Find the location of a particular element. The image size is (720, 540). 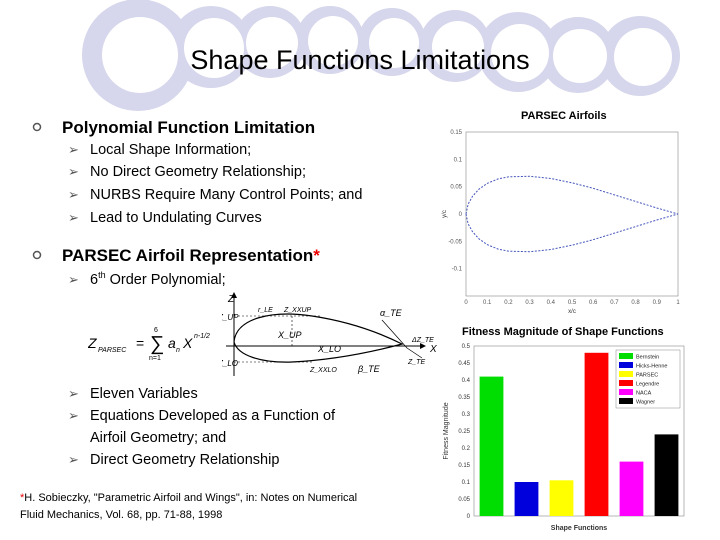

section2-item-continued: Airfoil Geometry; and is located at coordinates (158, 438).